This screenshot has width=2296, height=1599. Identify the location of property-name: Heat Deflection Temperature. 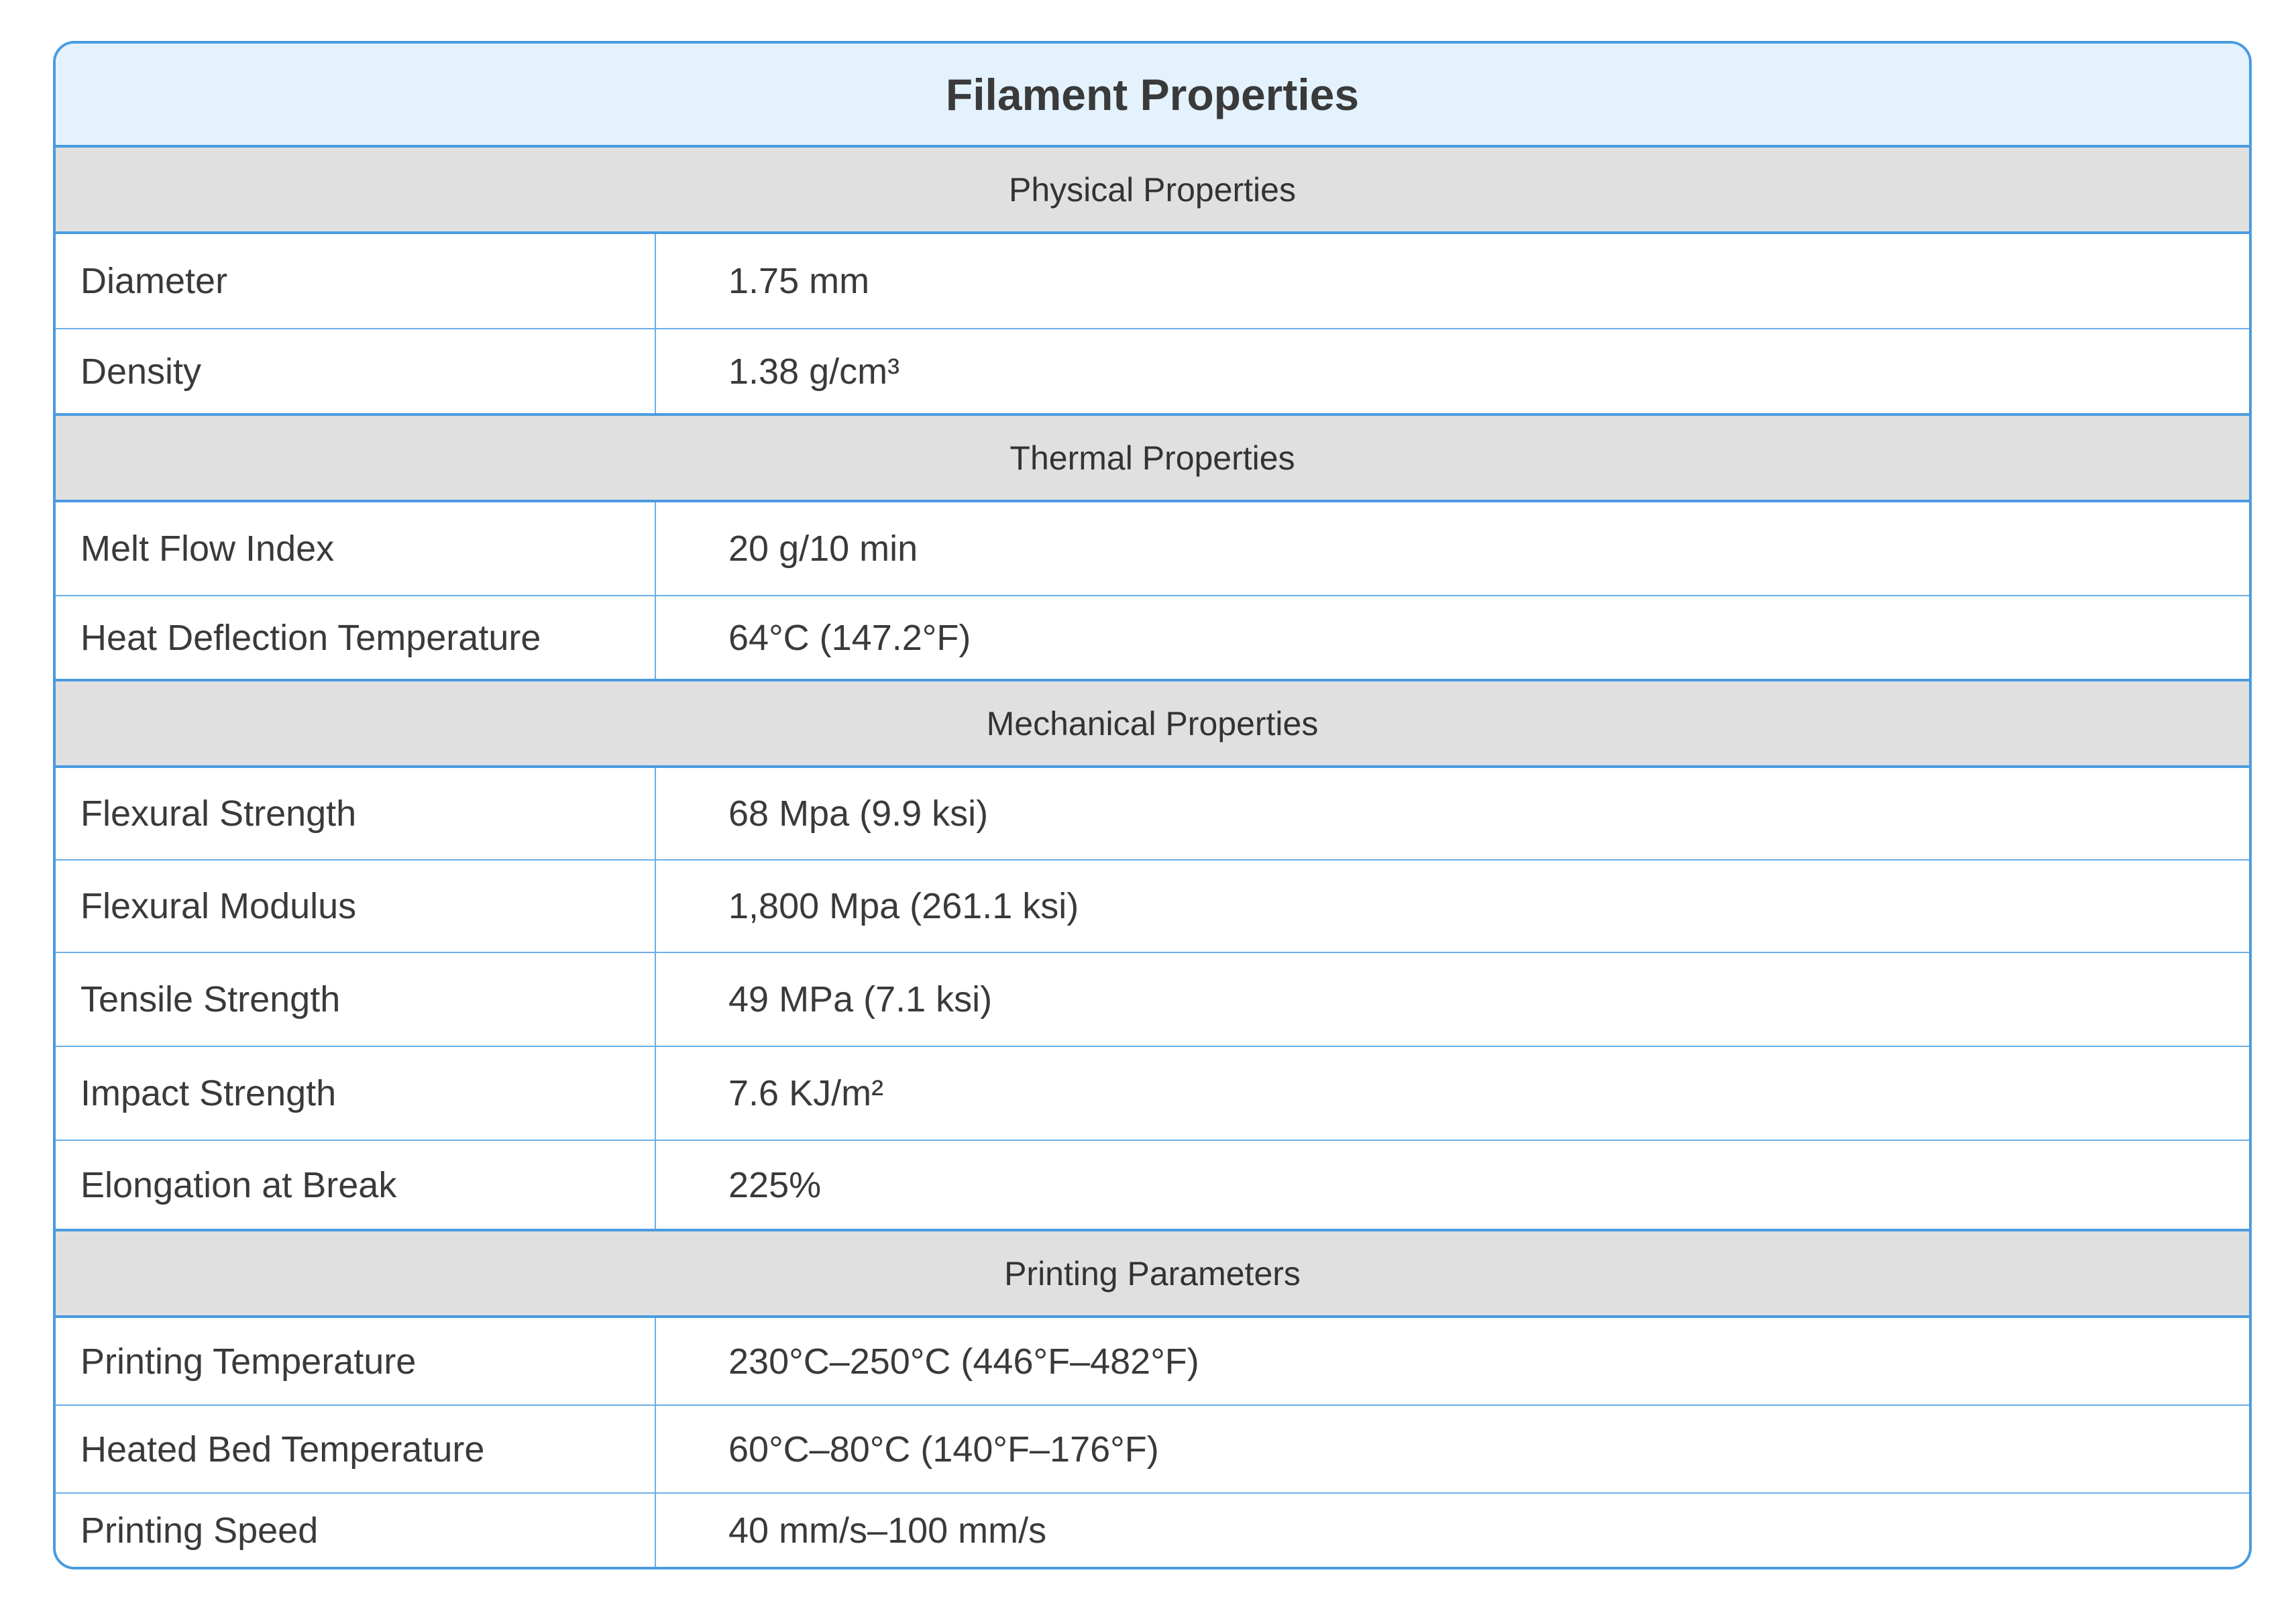
(356, 637).